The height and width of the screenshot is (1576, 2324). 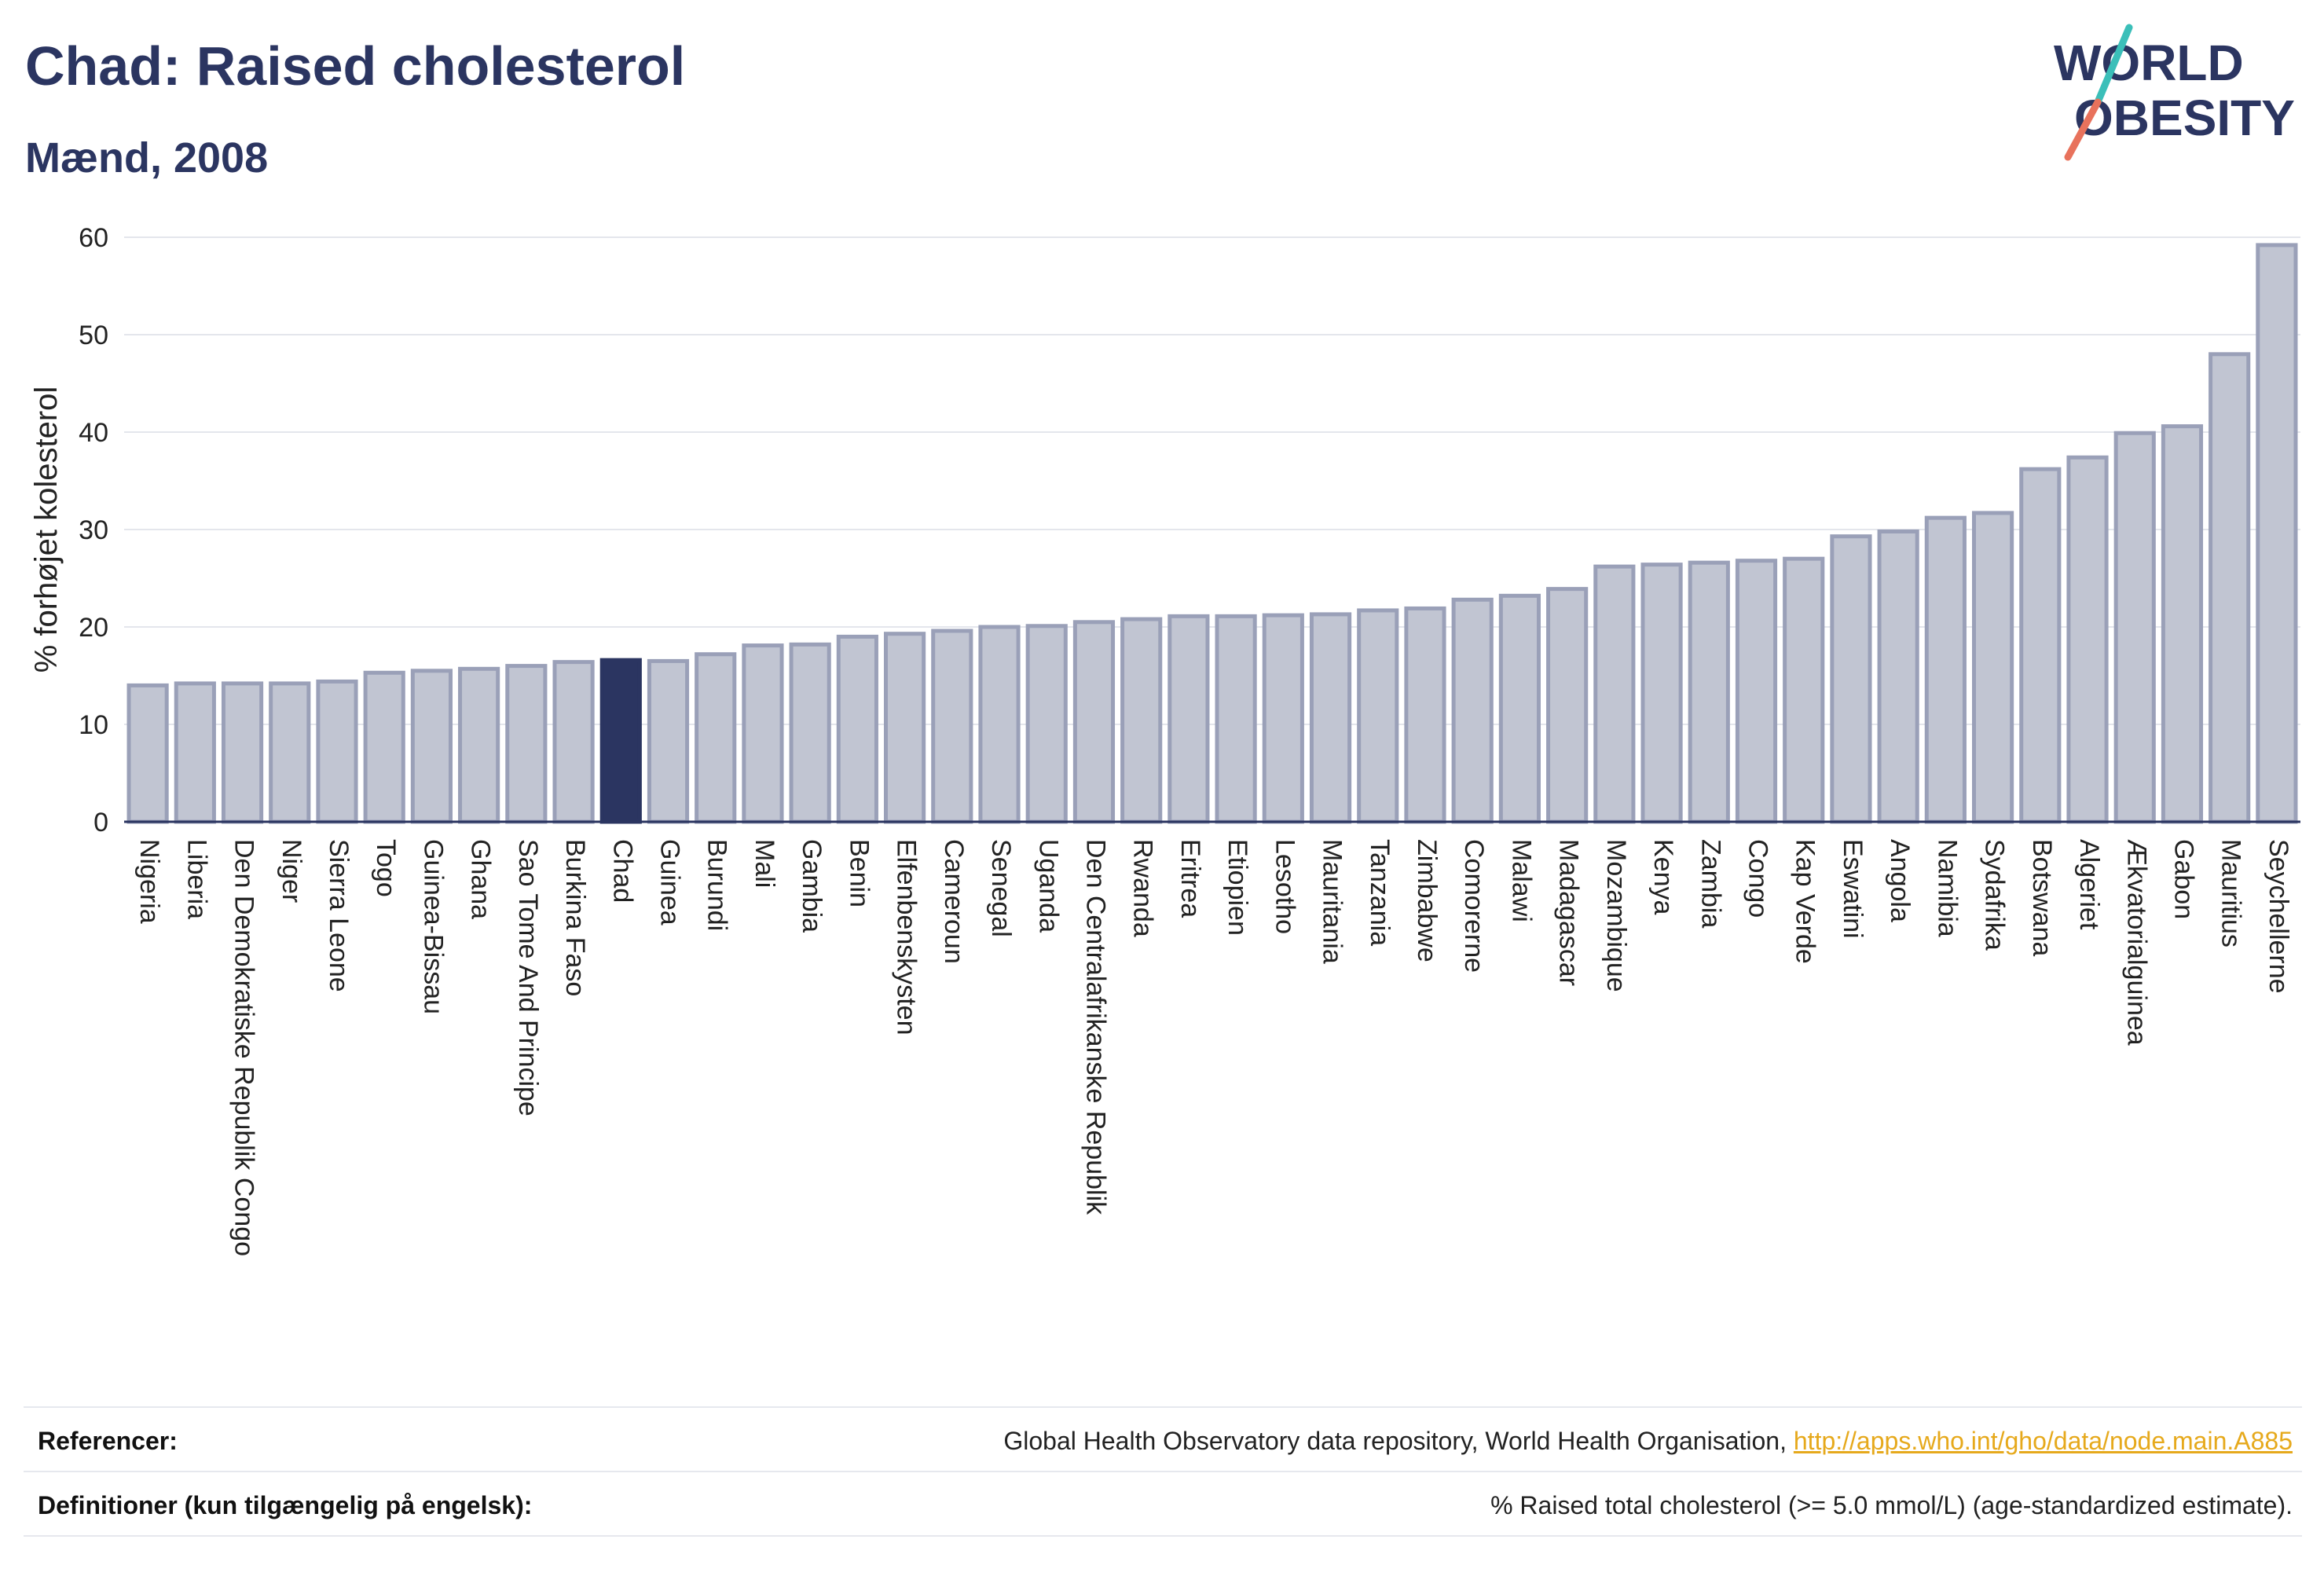 What do you see at coordinates (93, 725) in the screenshot?
I see `y-tick-label: 10` at bounding box center [93, 725].